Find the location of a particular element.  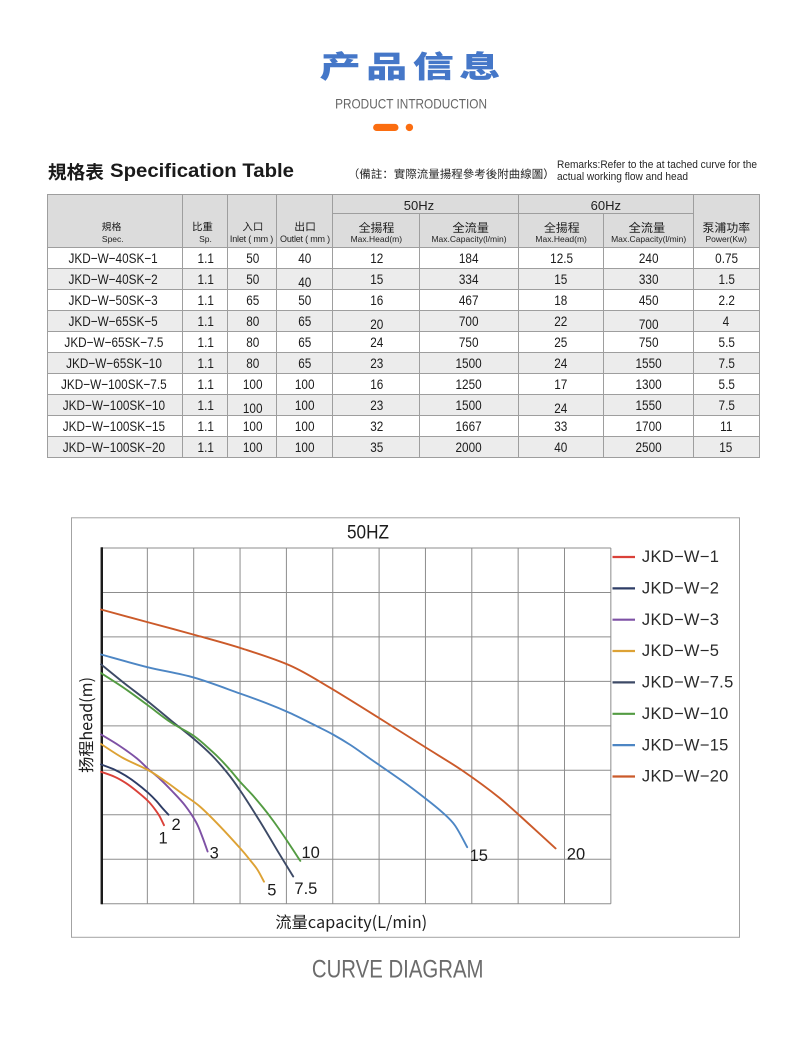

svg-text: Specification Table is located at coordinates (202, 171).